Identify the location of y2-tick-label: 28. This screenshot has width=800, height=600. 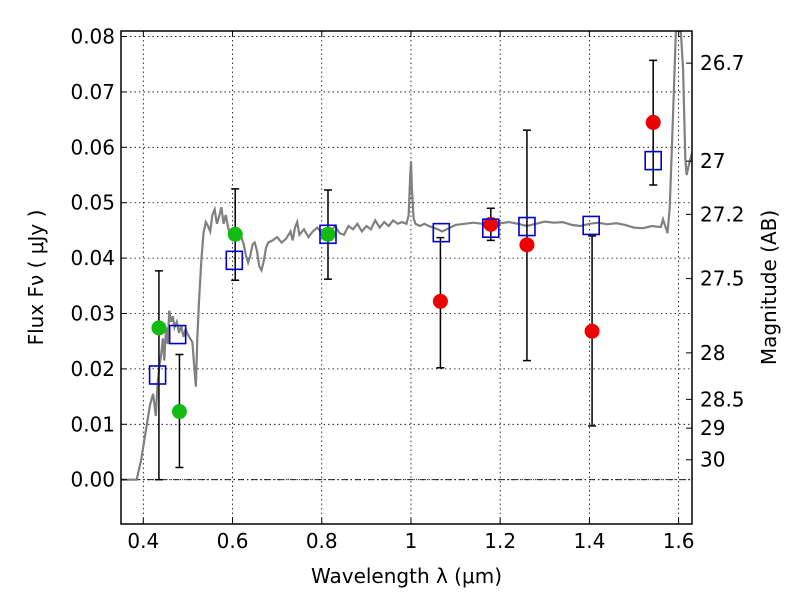
(712, 353).